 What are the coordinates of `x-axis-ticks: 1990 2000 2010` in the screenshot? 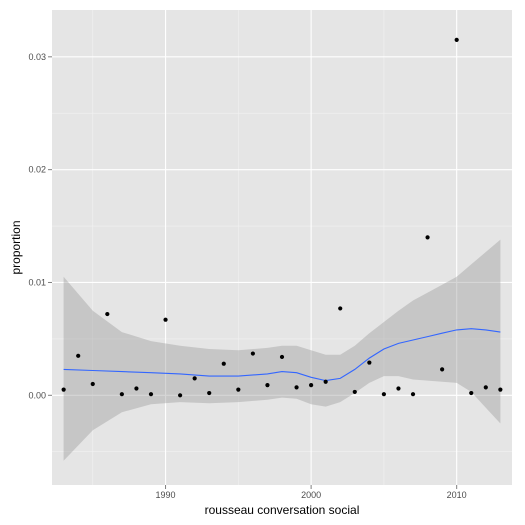 It's located at (311, 492).